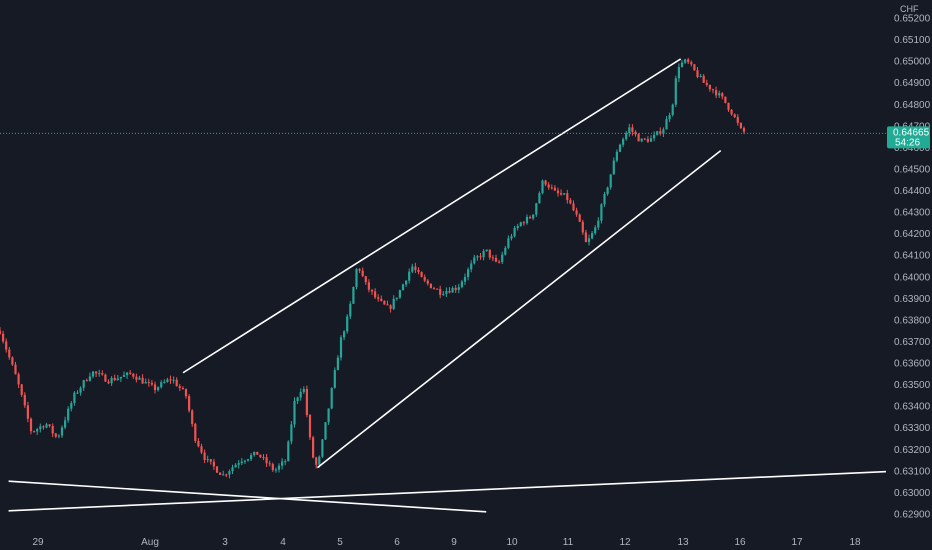  Describe the element at coordinates (797, 542) in the screenshot. I see `time-tick-label: 17` at that location.